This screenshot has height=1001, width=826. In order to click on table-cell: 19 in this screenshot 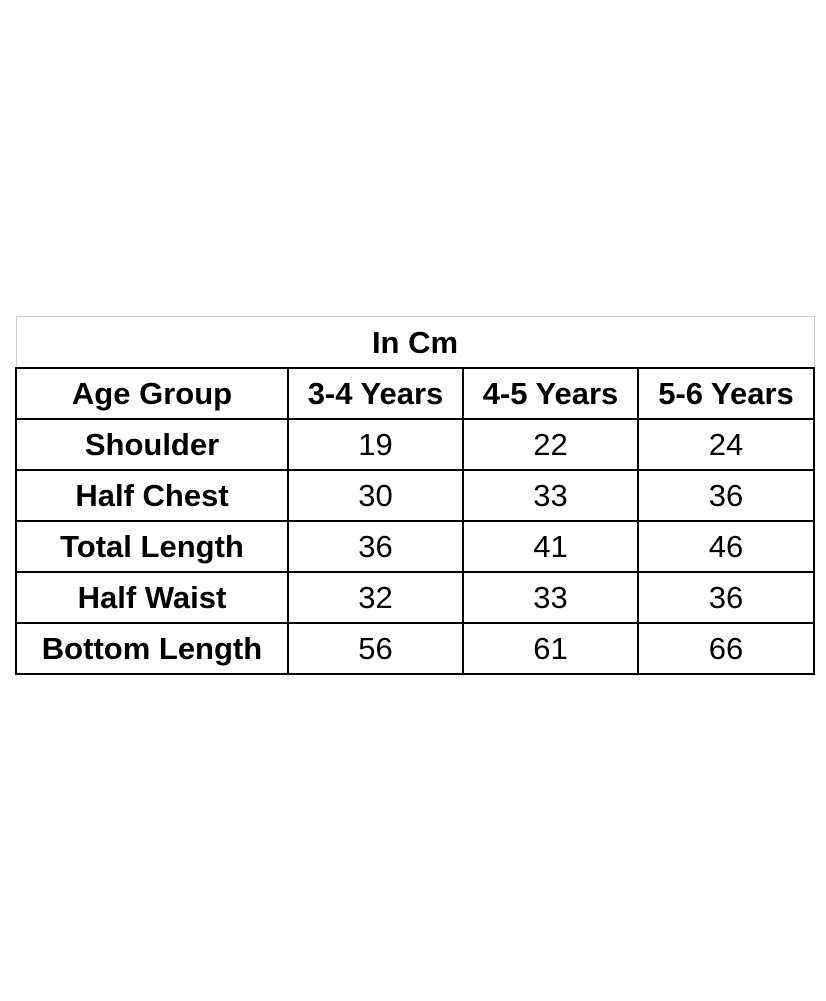, I will do `click(375, 444)`.